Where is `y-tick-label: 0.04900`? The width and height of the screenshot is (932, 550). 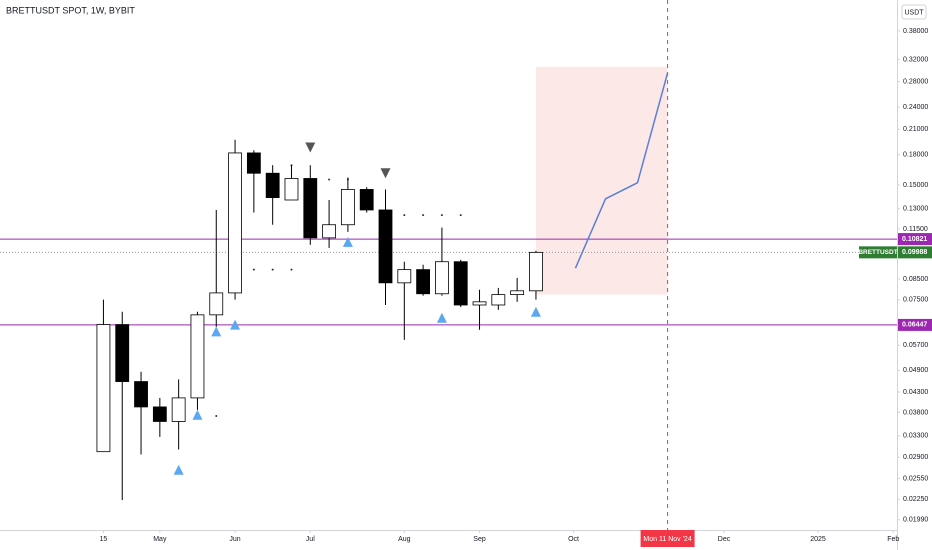 y-tick-label: 0.04900 is located at coordinates (915, 370).